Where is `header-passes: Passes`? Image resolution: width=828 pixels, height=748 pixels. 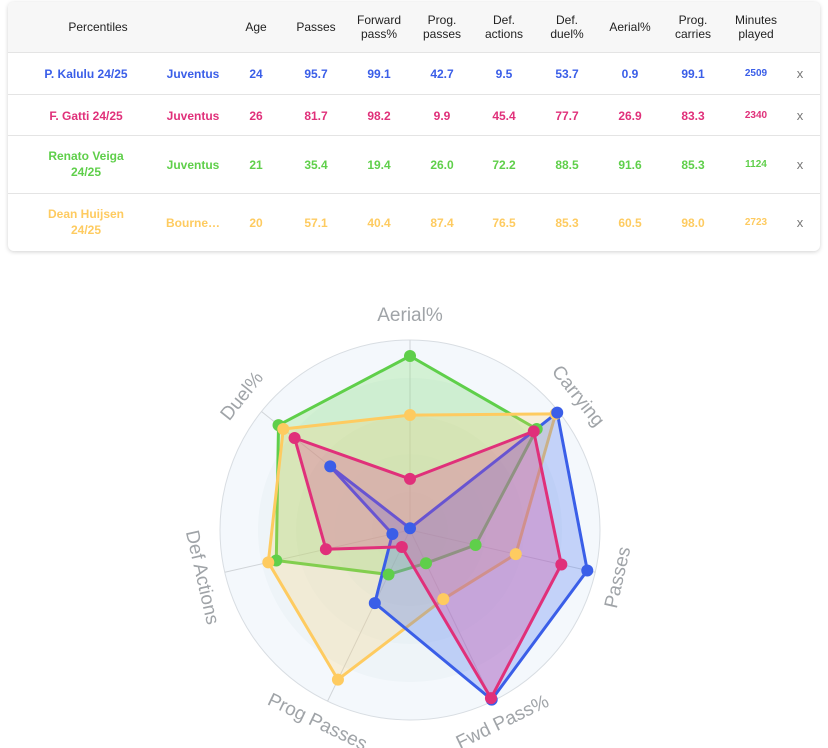 header-passes: Passes is located at coordinates (316, 27).